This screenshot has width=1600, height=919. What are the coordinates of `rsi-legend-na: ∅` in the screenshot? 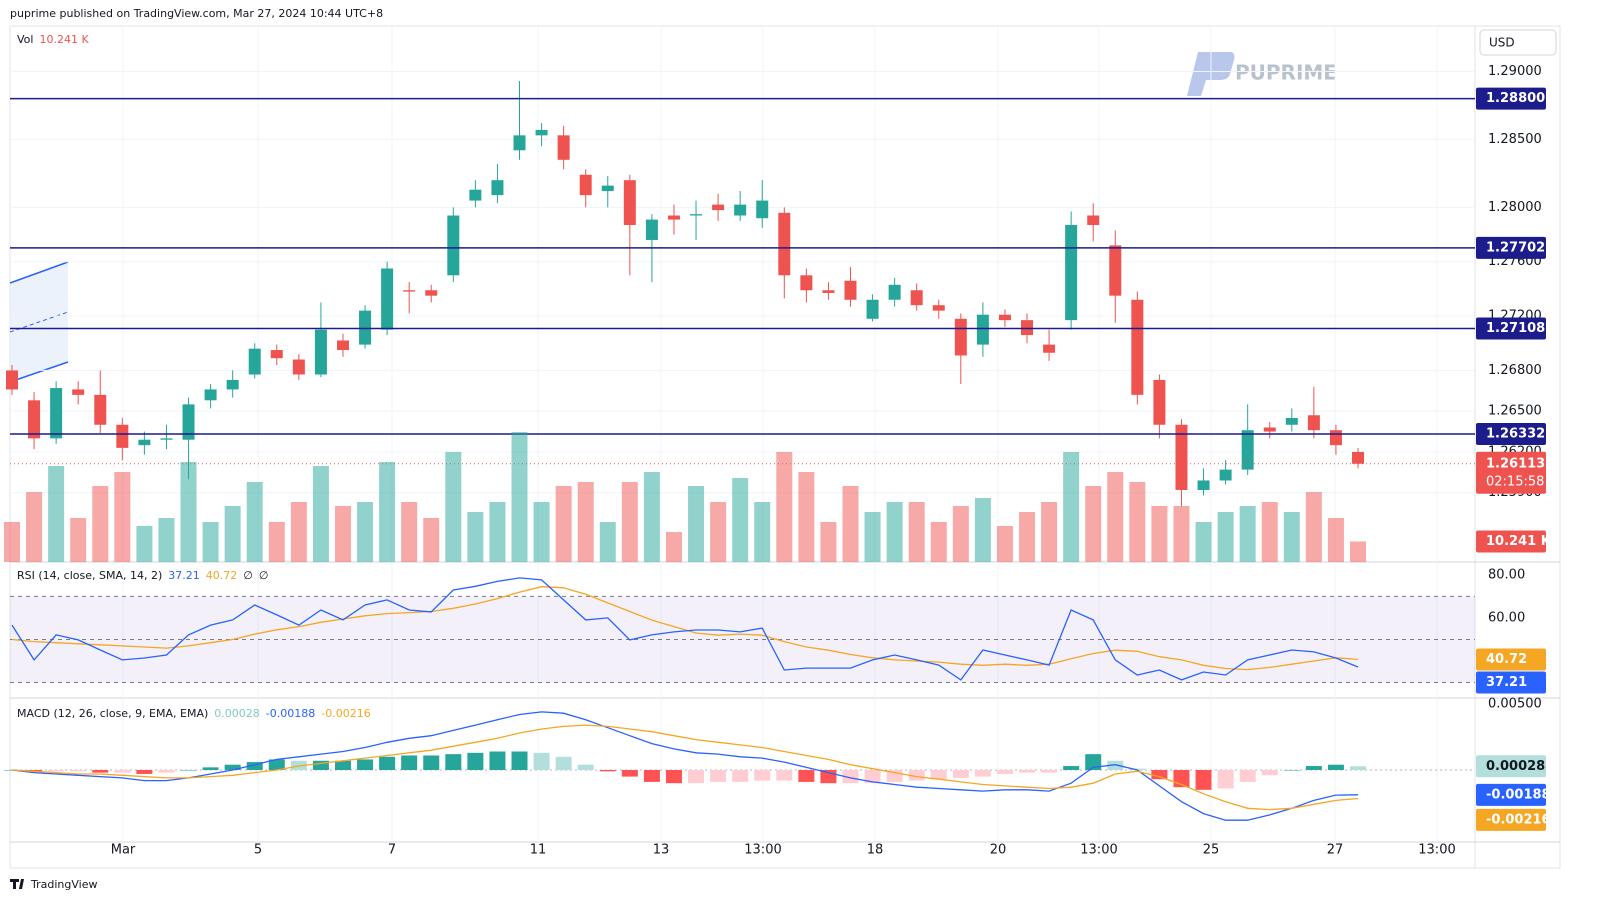 It's located at (248, 575).